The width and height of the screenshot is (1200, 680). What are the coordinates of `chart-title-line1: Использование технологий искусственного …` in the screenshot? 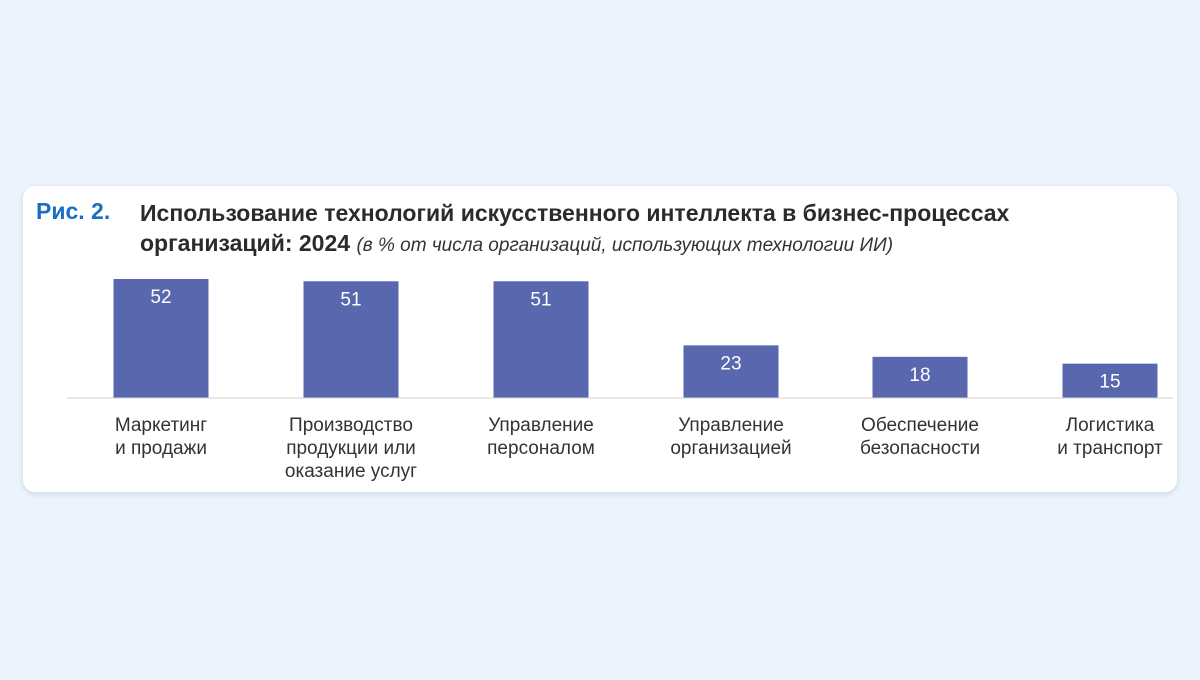 It's located at (575, 213).